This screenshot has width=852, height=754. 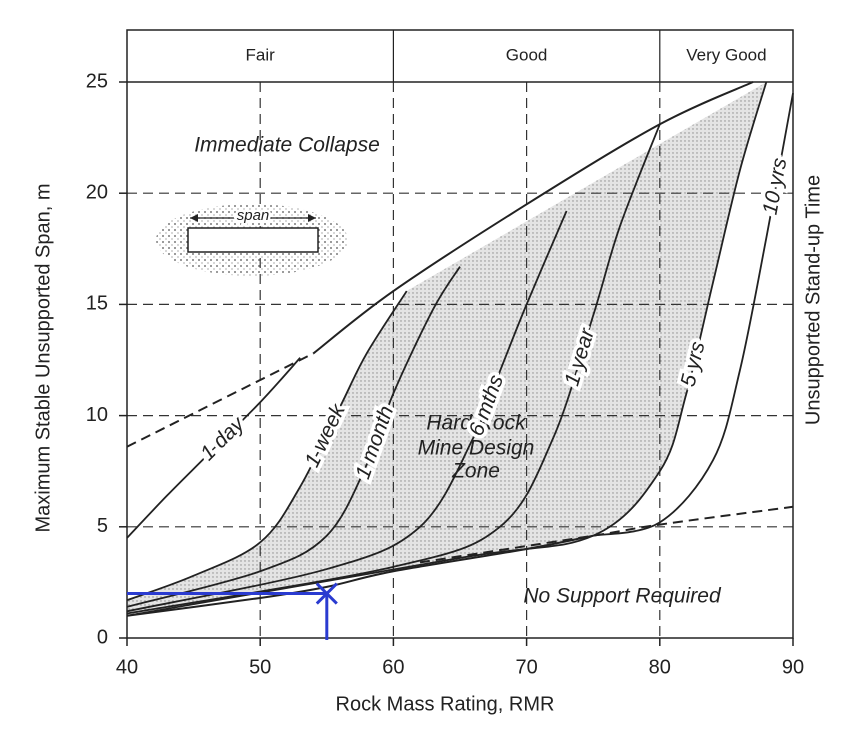 I want to click on x-tick-label: 80, so click(x=660, y=667).